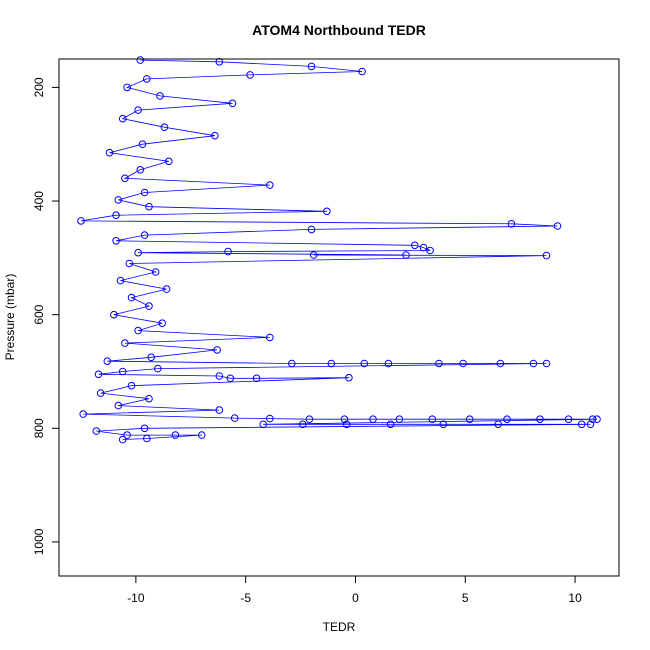 This screenshot has width=650, height=650. I want to click on y-axis-label: Pressure (mbar), so click(10, 317).